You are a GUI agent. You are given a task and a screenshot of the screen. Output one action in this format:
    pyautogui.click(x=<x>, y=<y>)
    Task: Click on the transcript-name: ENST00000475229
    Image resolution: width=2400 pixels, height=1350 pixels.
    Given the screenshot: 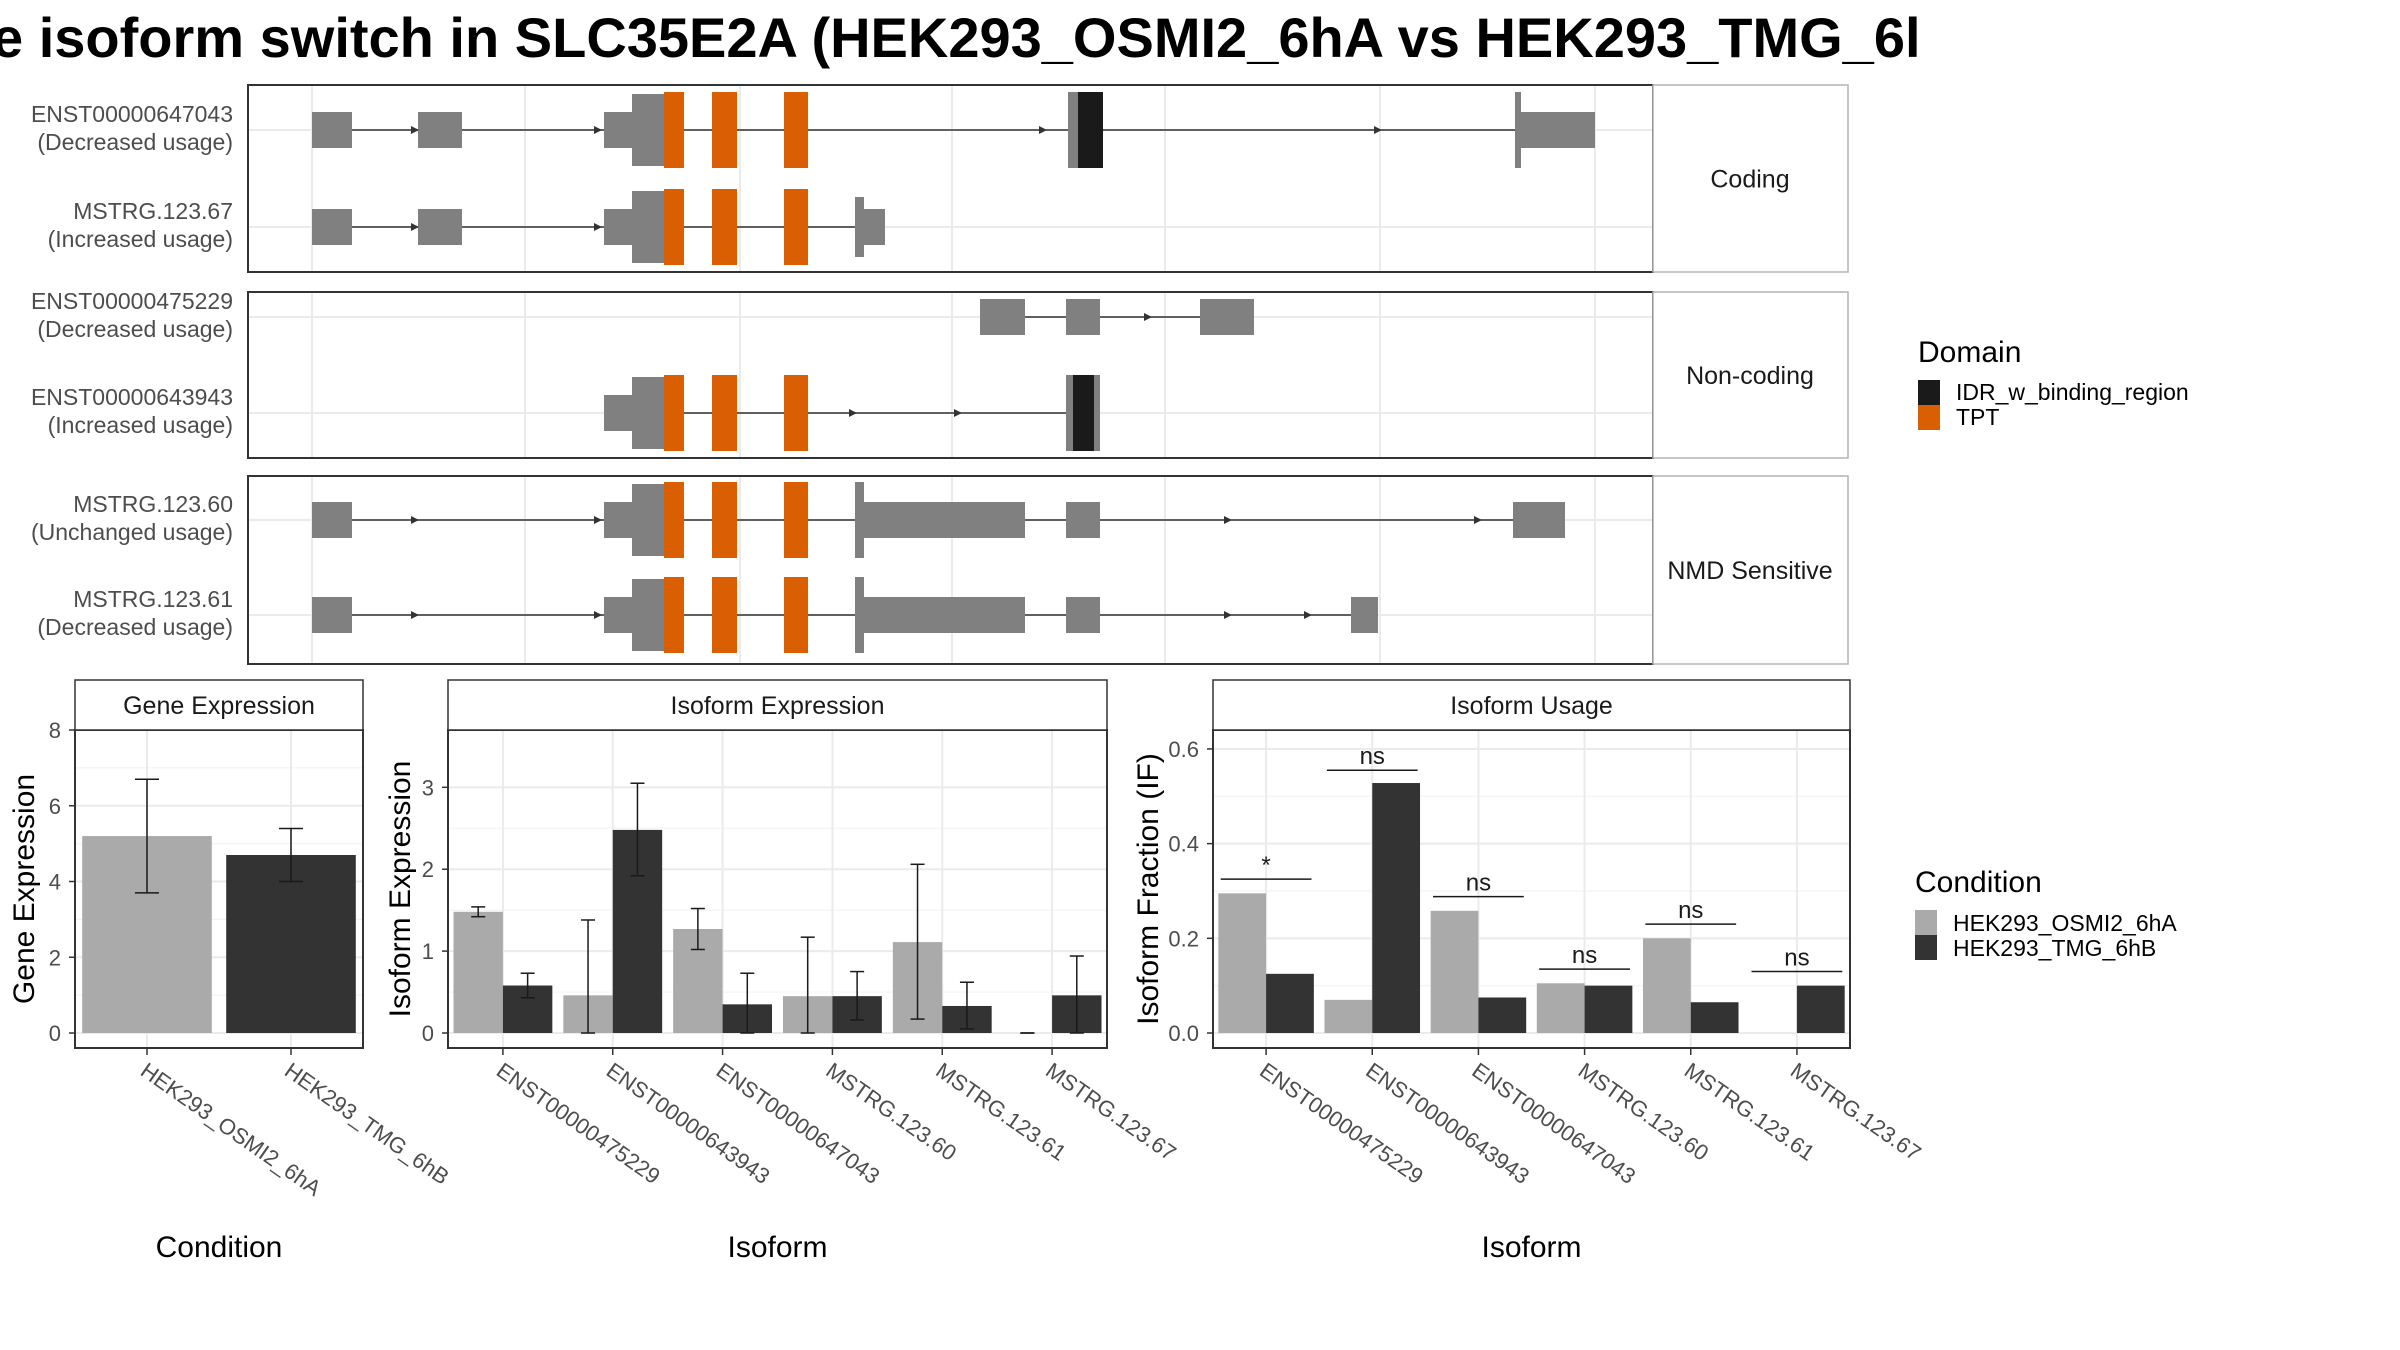 What is the action you would take?
    pyautogui.click(x=132, y=301)
    